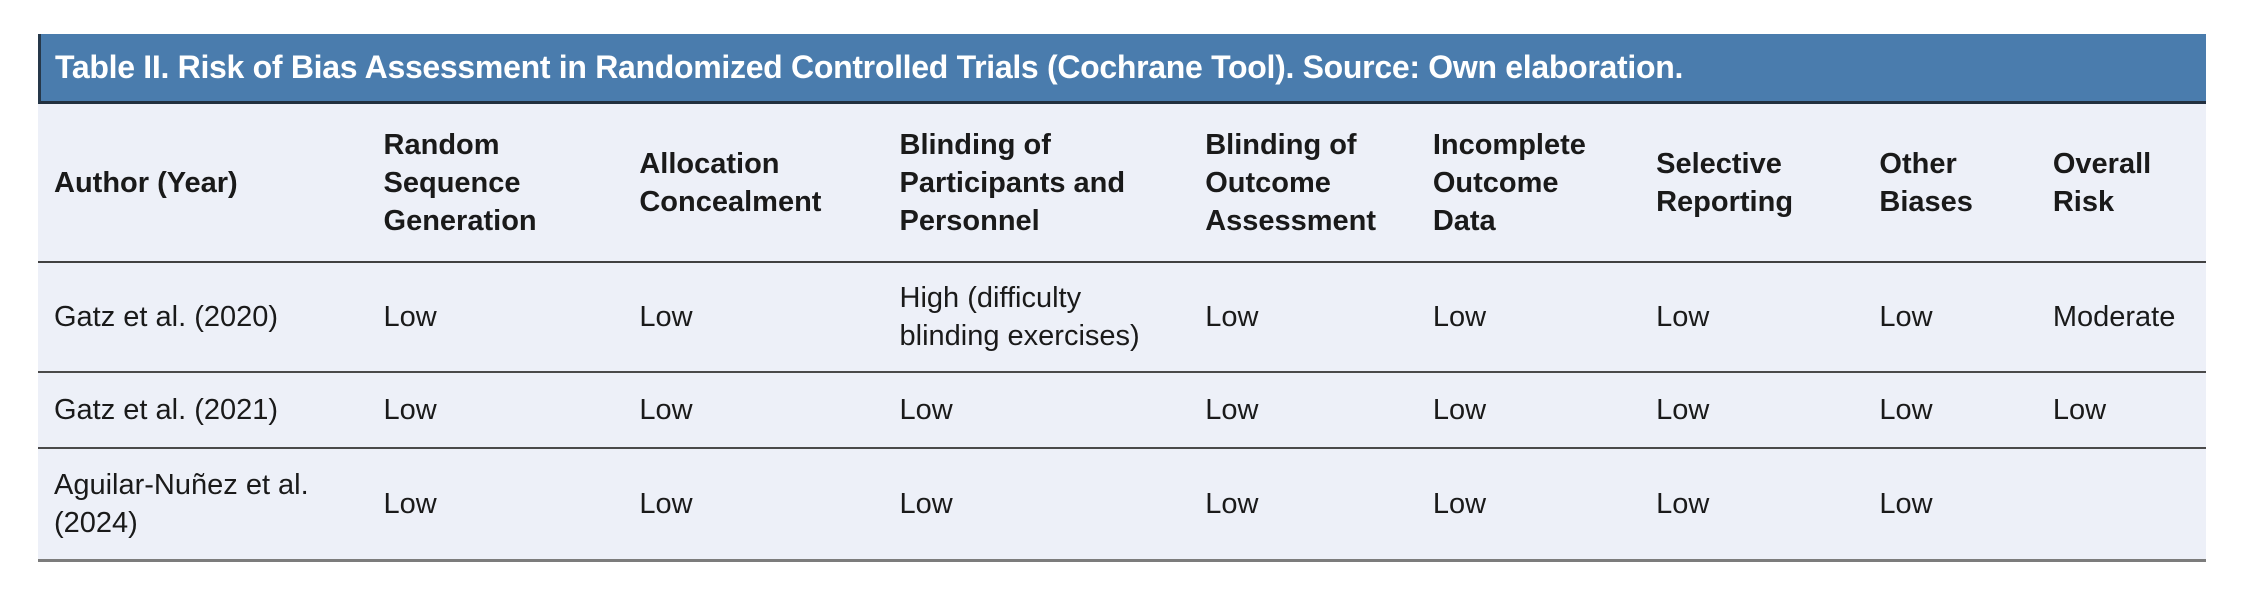  I want to click on cell-overall-risk: Moderate, so click(2114, 317).